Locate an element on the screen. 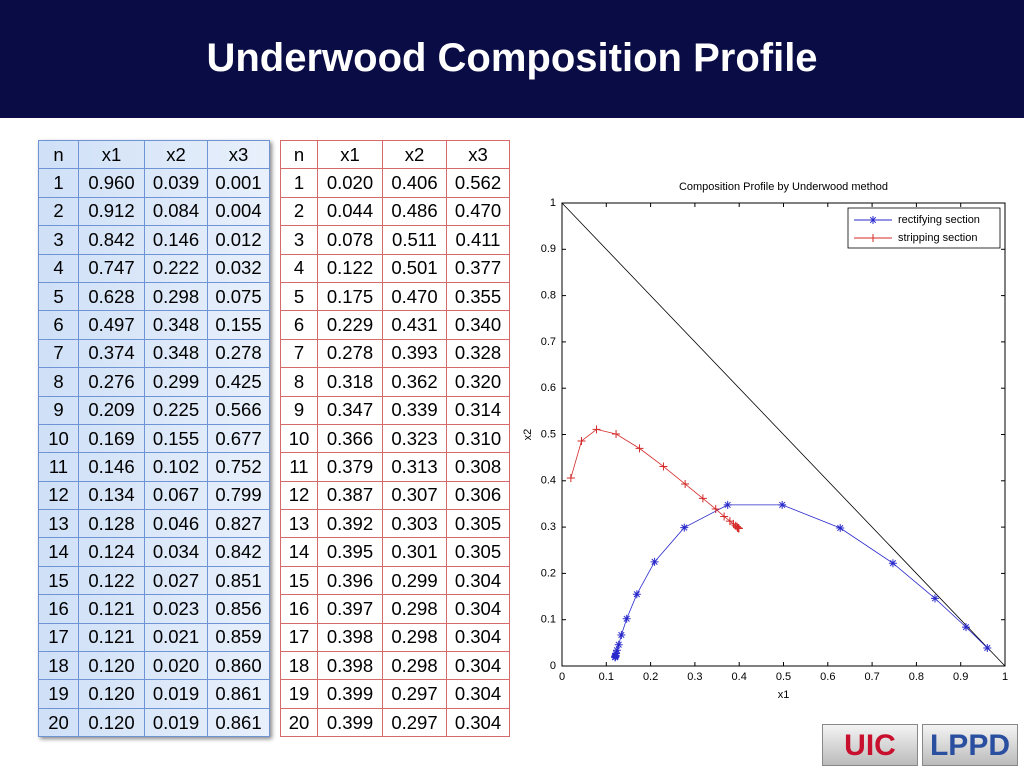 This screenshot has height=768, width=1024. table-cell: 20 is located at coordinates (58, 722).